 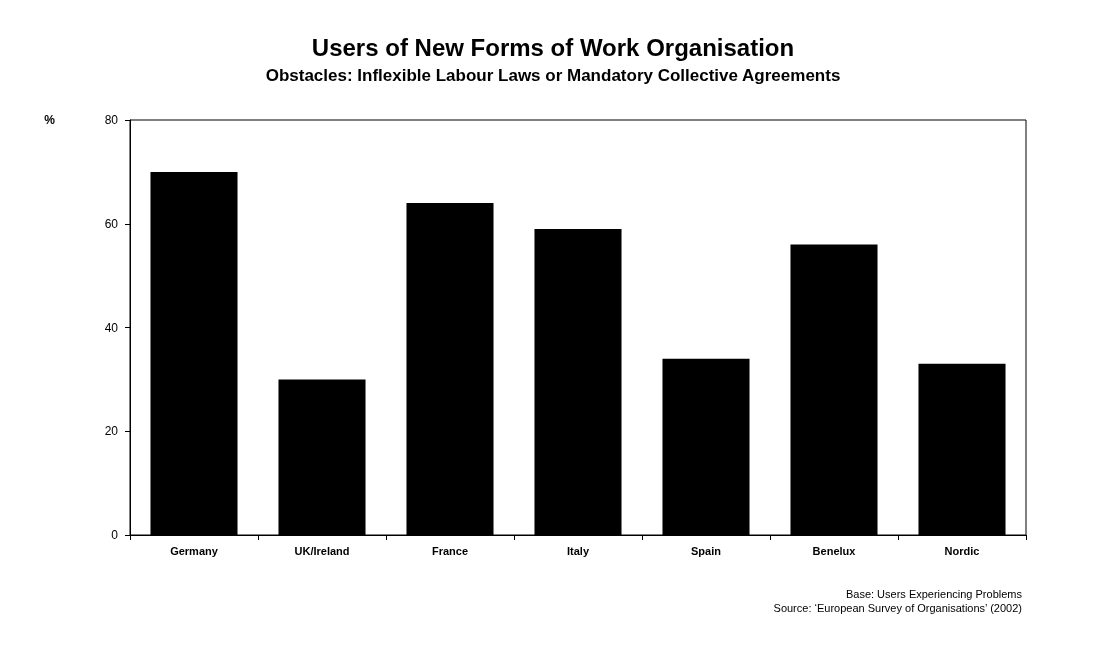 I want to click on chart-title: Users of New Forms of Work Organisation, so click(x=553, y=47).